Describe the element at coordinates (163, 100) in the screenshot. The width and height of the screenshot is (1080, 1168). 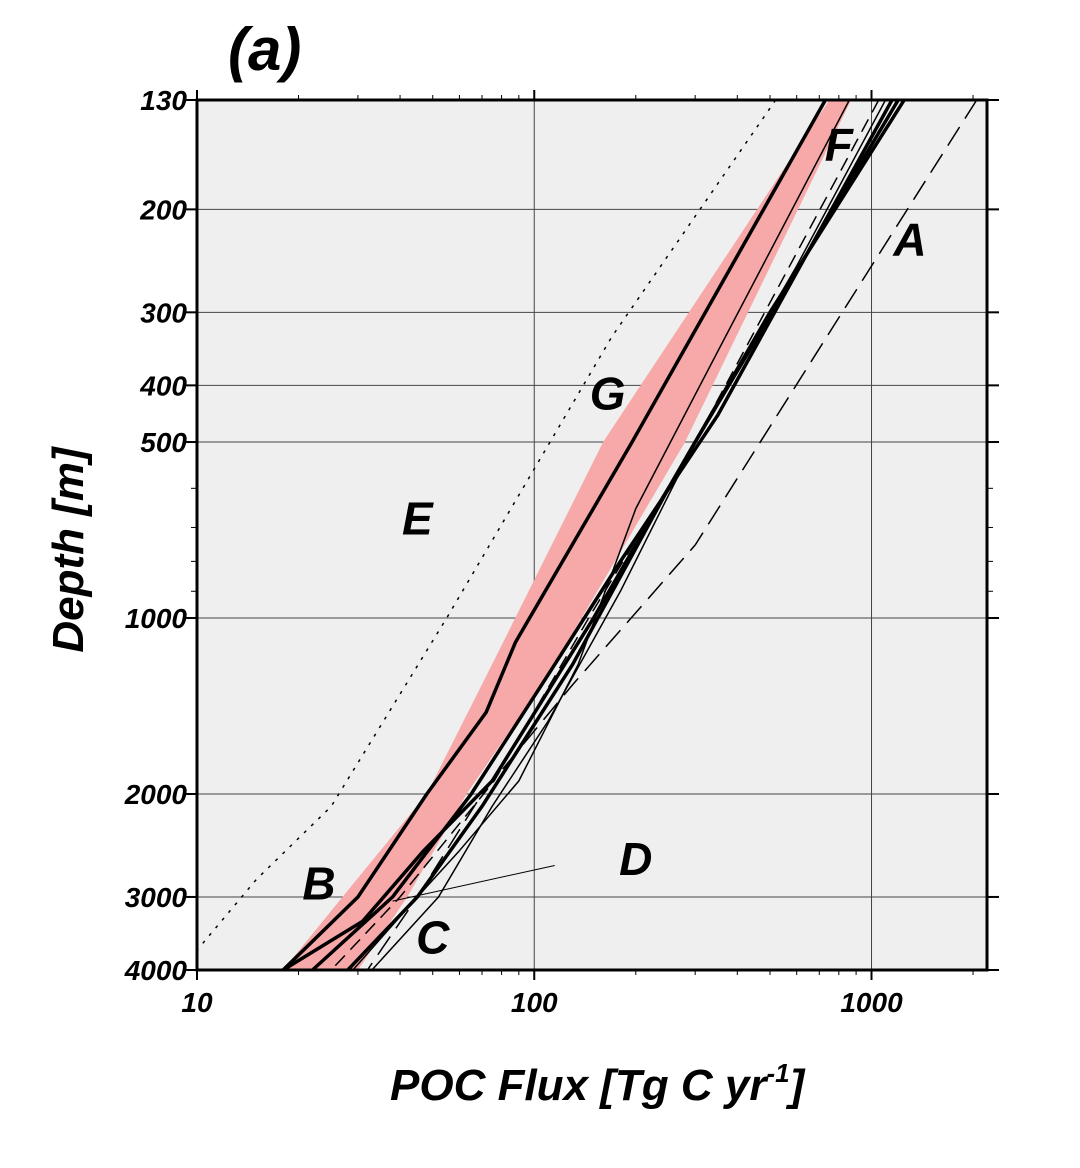
I see `y-tick-label: 130` at that location.